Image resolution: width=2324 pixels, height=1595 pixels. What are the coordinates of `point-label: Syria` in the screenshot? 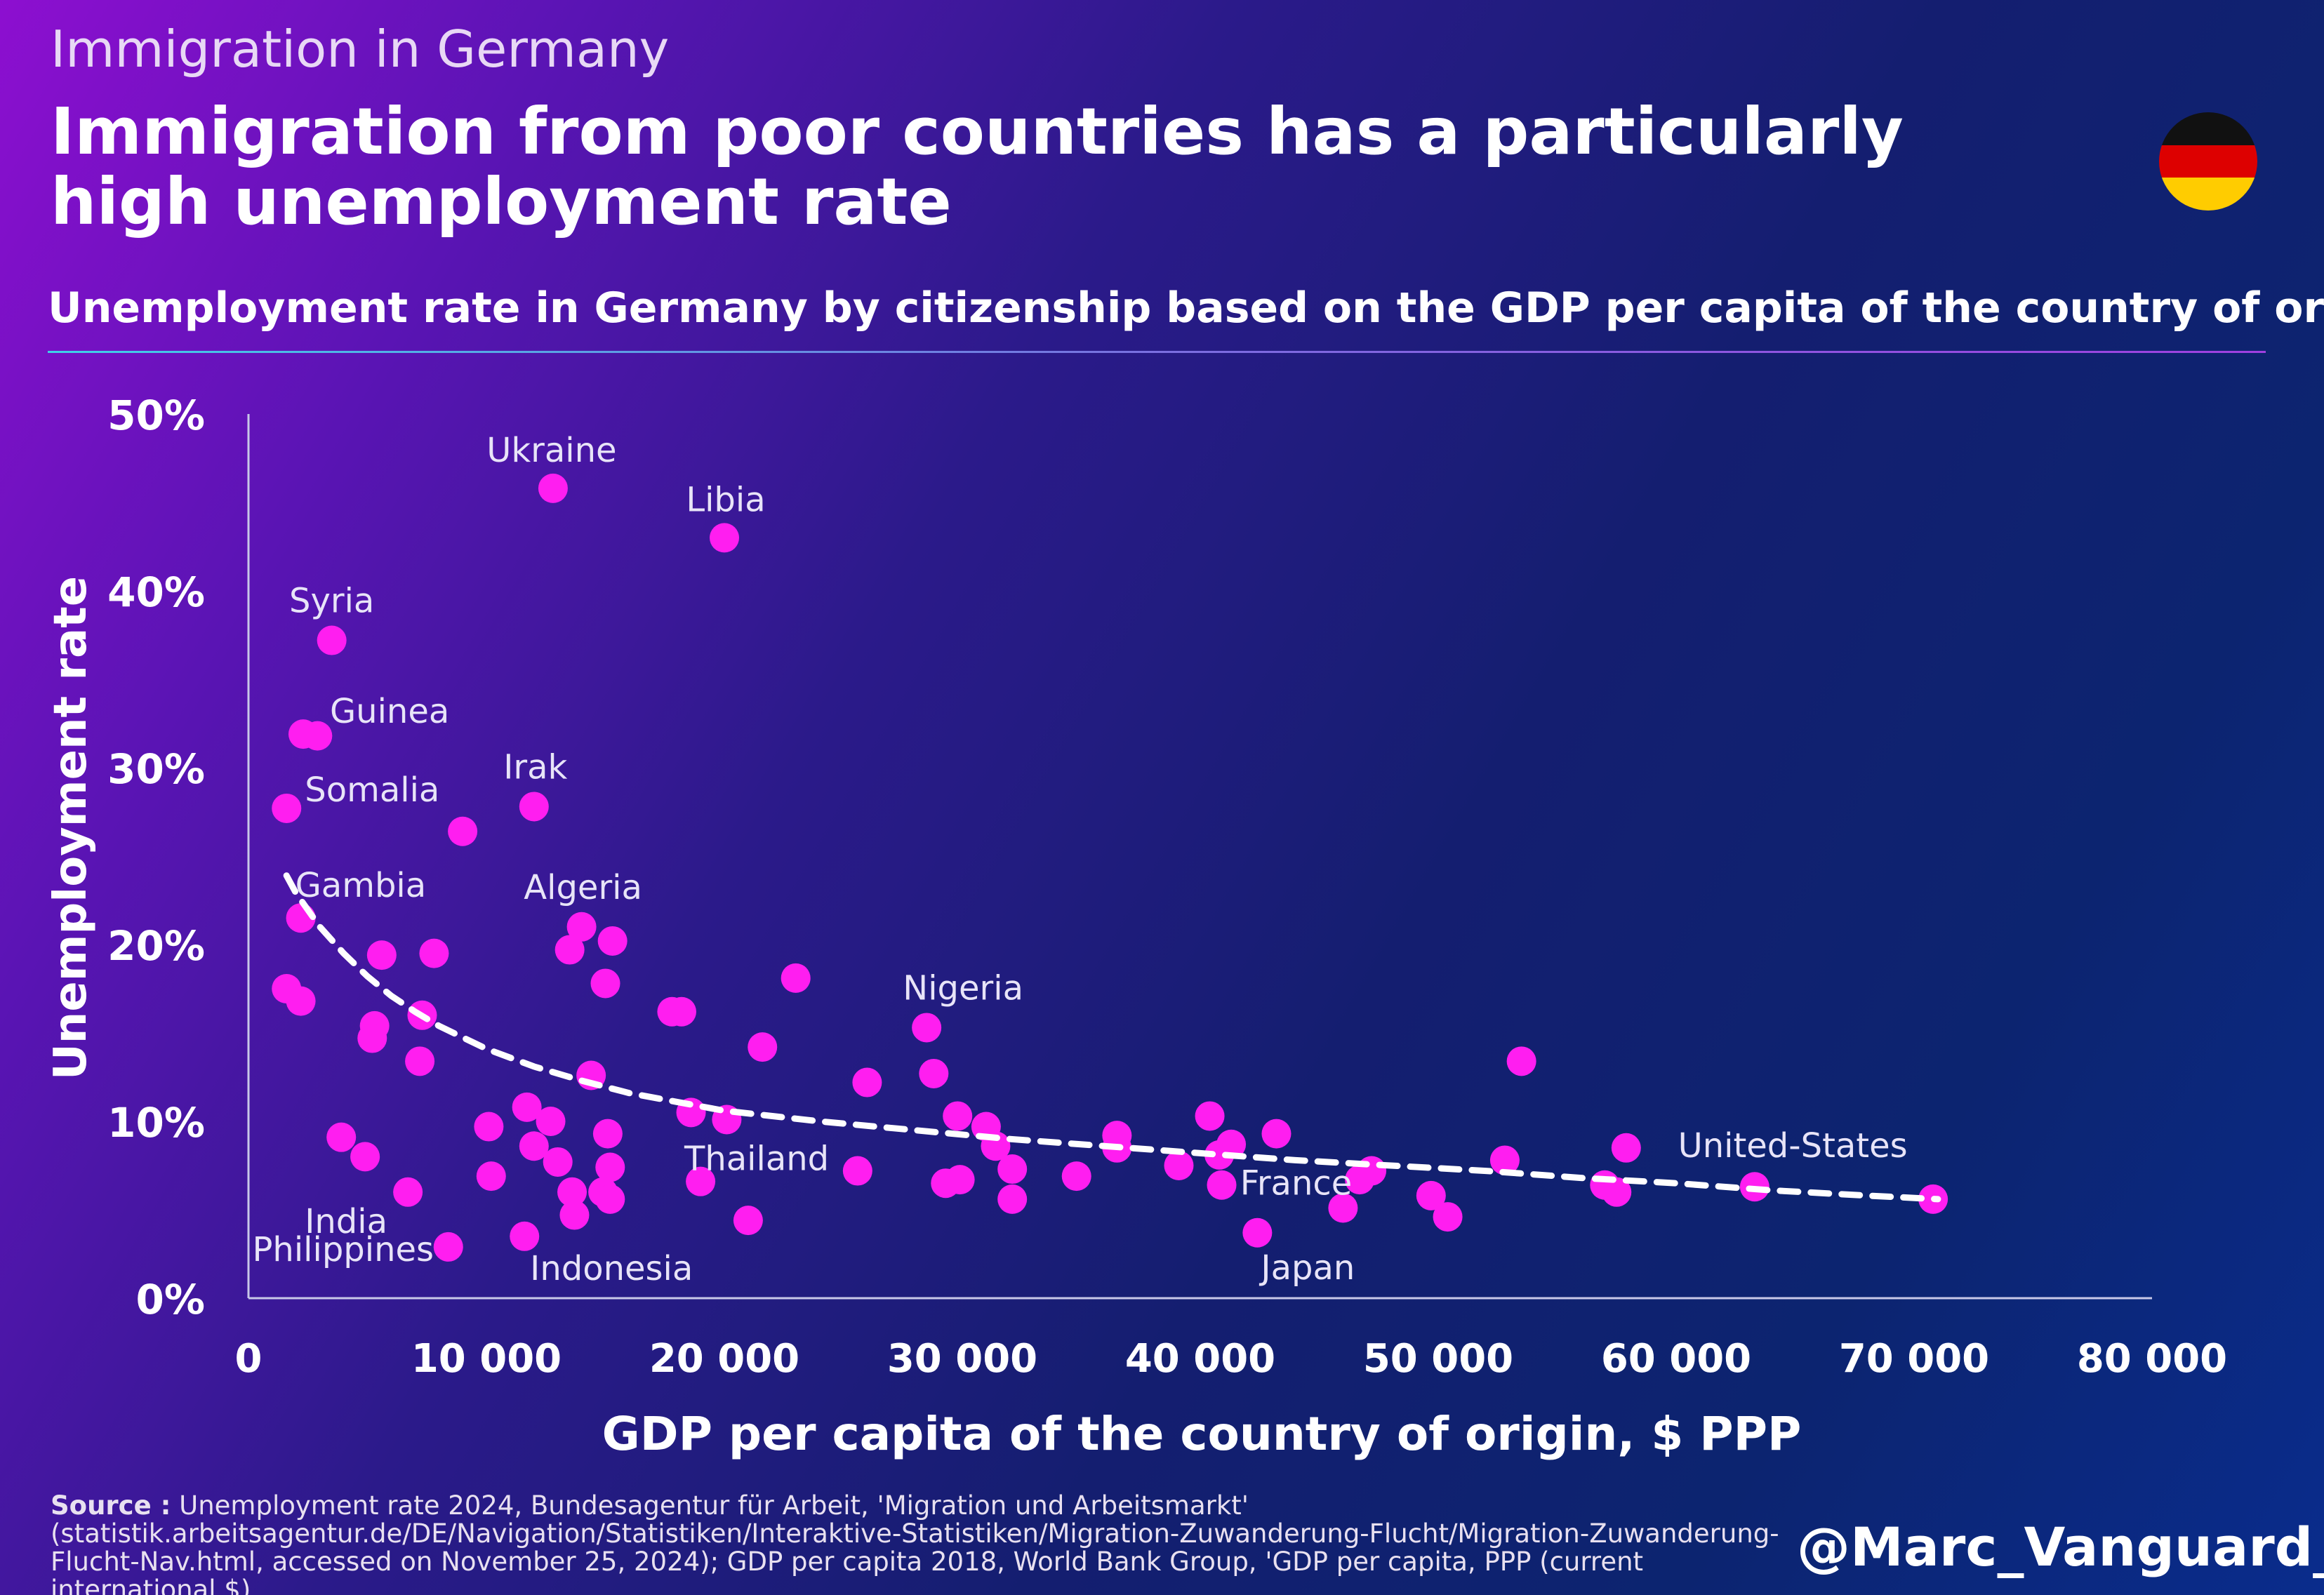 It's located at (331, 601).